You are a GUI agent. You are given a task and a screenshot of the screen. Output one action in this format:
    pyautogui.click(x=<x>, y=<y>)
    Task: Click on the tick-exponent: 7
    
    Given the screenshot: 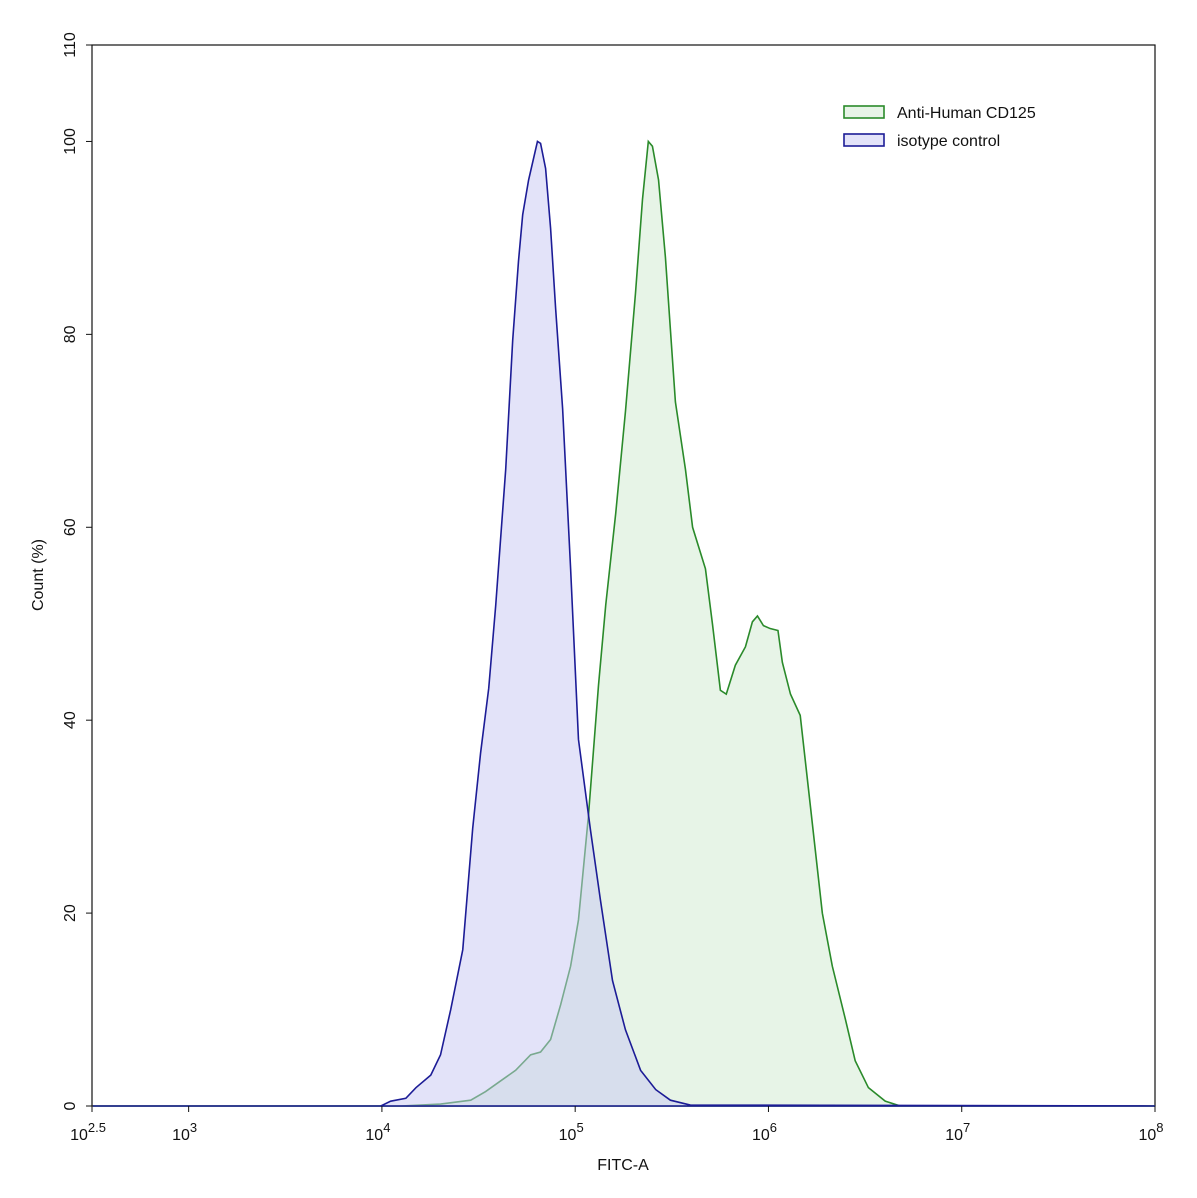 What is the action you would take?
    pyautogui.click(x=966, y=1127)
    